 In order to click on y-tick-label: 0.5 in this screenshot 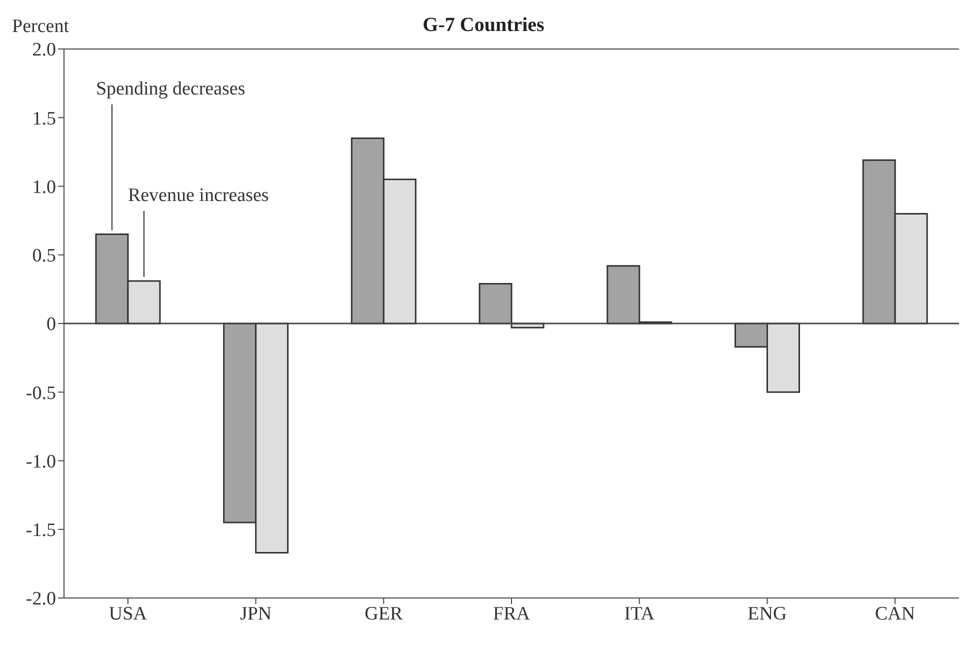, I will do `click(44, 256)`.